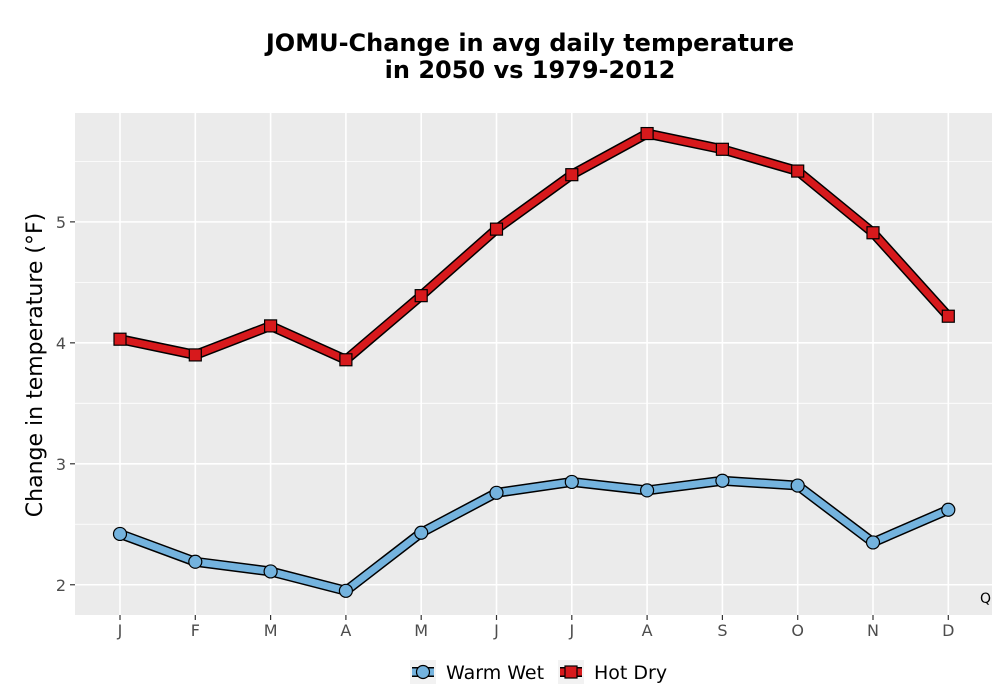 This screenshot has height=700, width=1000. What do you see at coordinates (722, 630) in the screenshot?
I see `x-tick-label: S` at bounding box center [722, 630].